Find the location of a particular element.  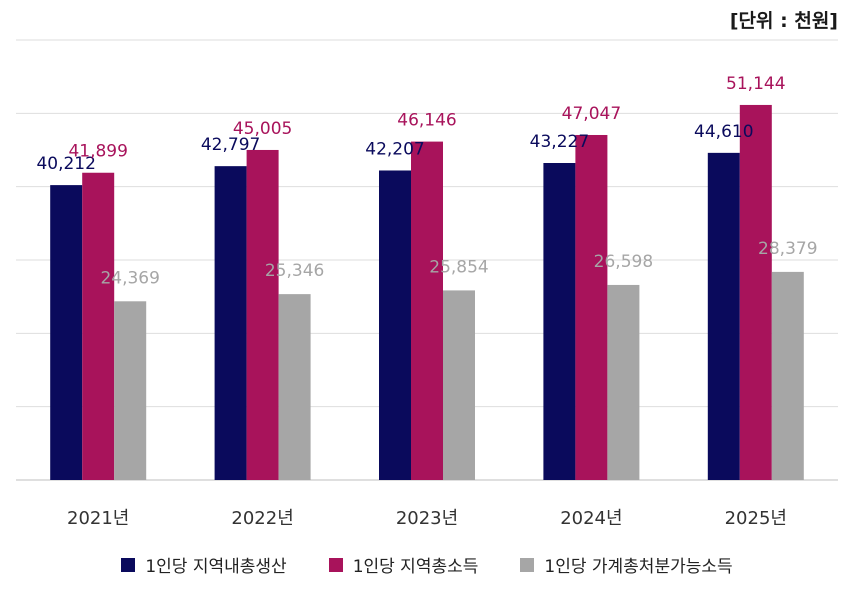

data-label: 42,797 is located at coordinates (230, 145).